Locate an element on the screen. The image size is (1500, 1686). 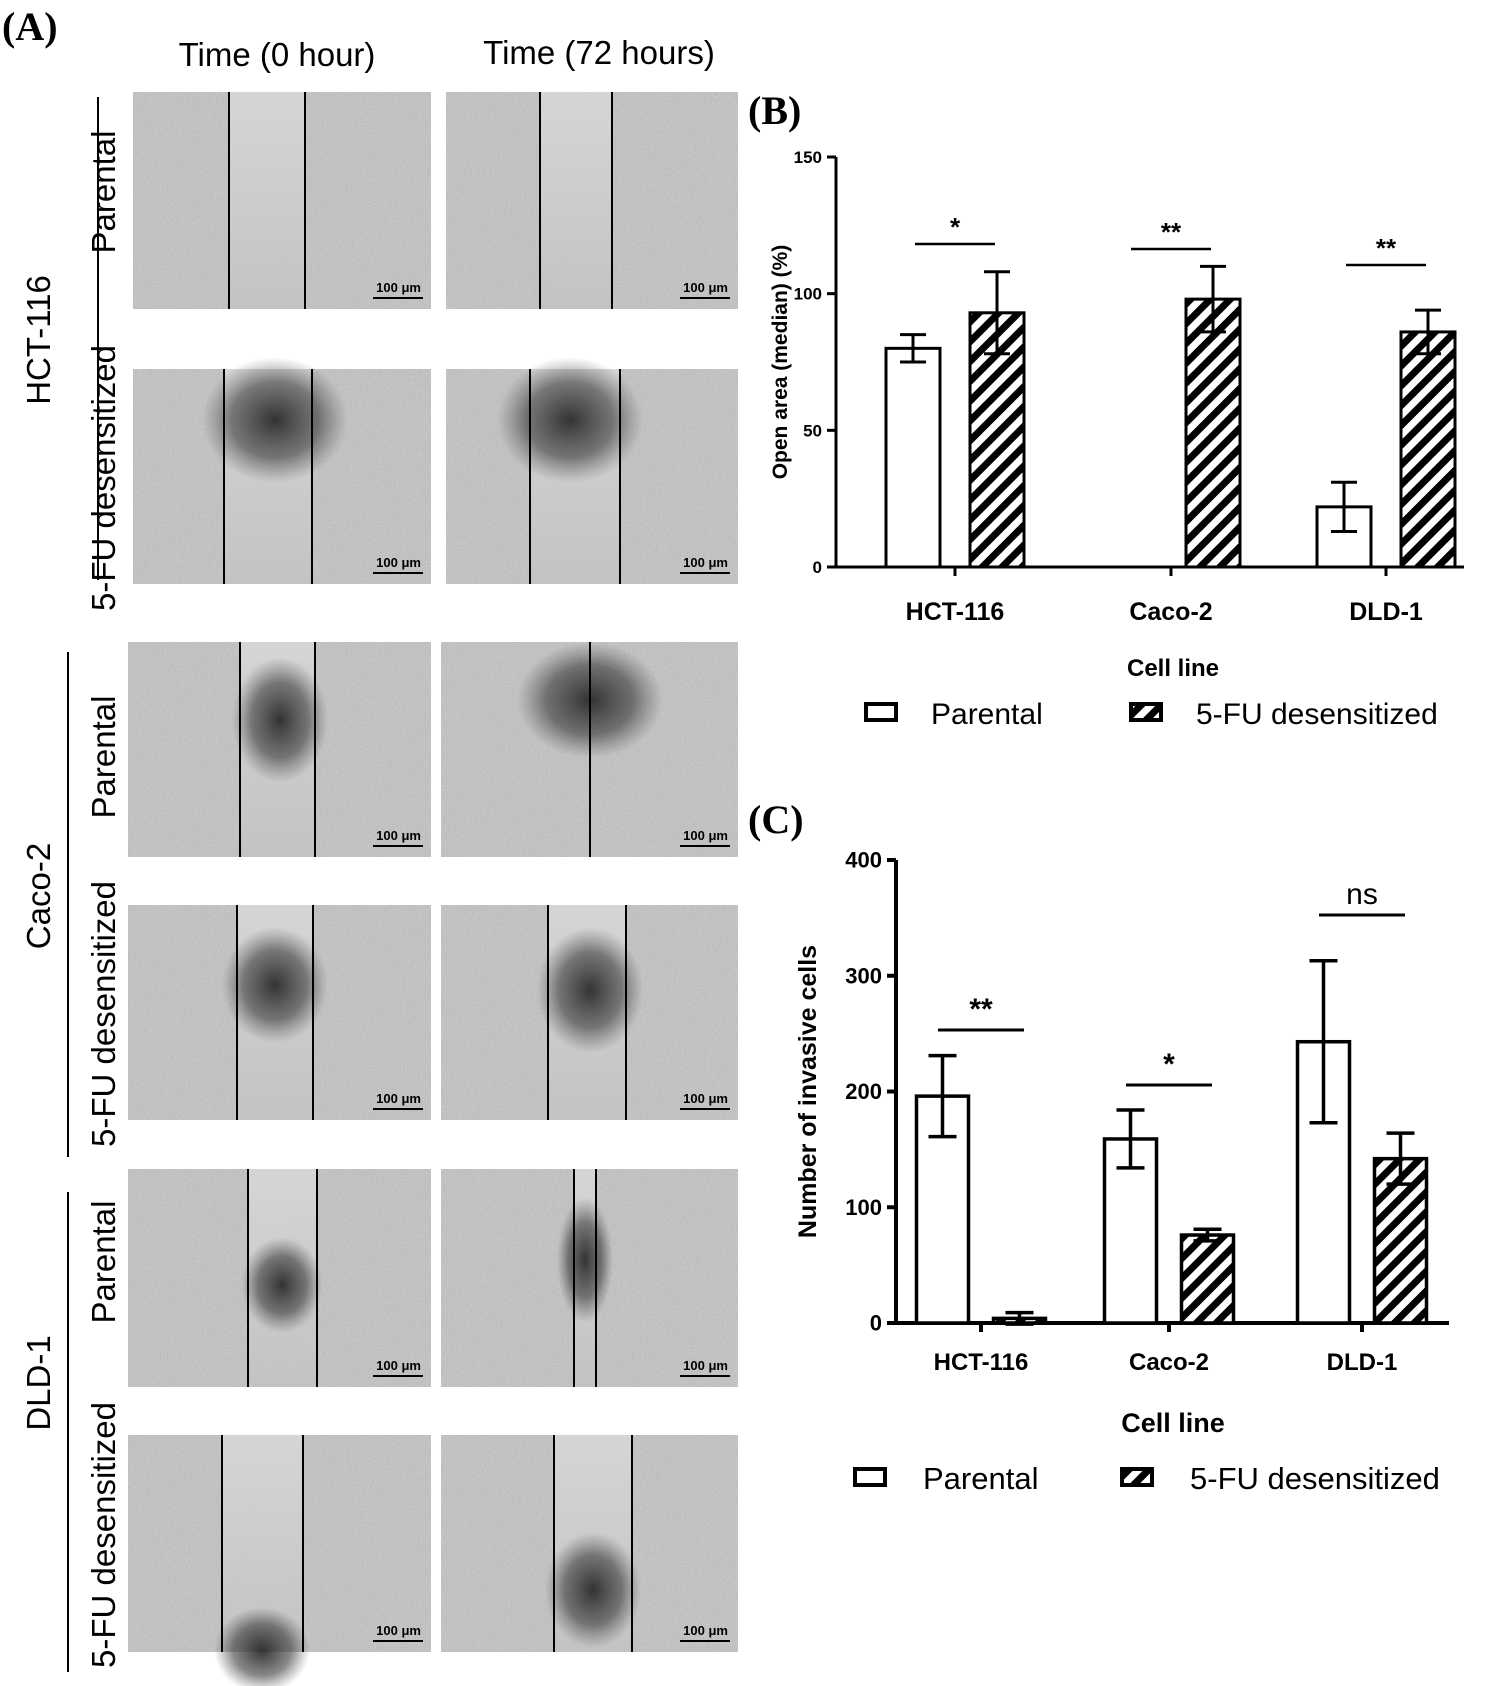
y-axis-label: Number of invasive cells is located at coordinates (808, 1091).